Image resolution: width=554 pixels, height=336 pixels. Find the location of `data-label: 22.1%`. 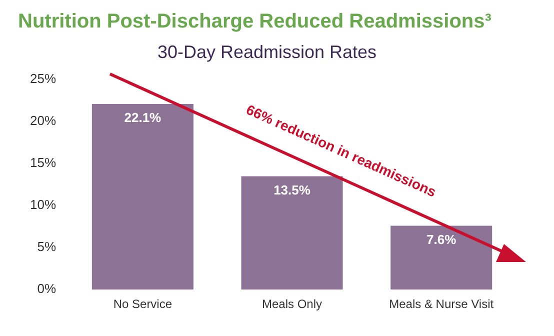

data-label: 22.1% is located at coordinates (143, 118).